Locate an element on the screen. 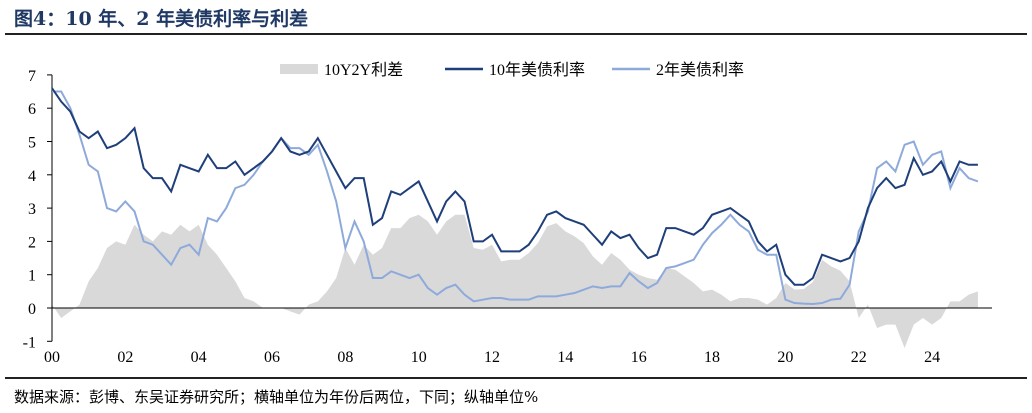 This screenshot has width=1032, height=413. legend-swatch-spread is located at coordinates (299, 69).